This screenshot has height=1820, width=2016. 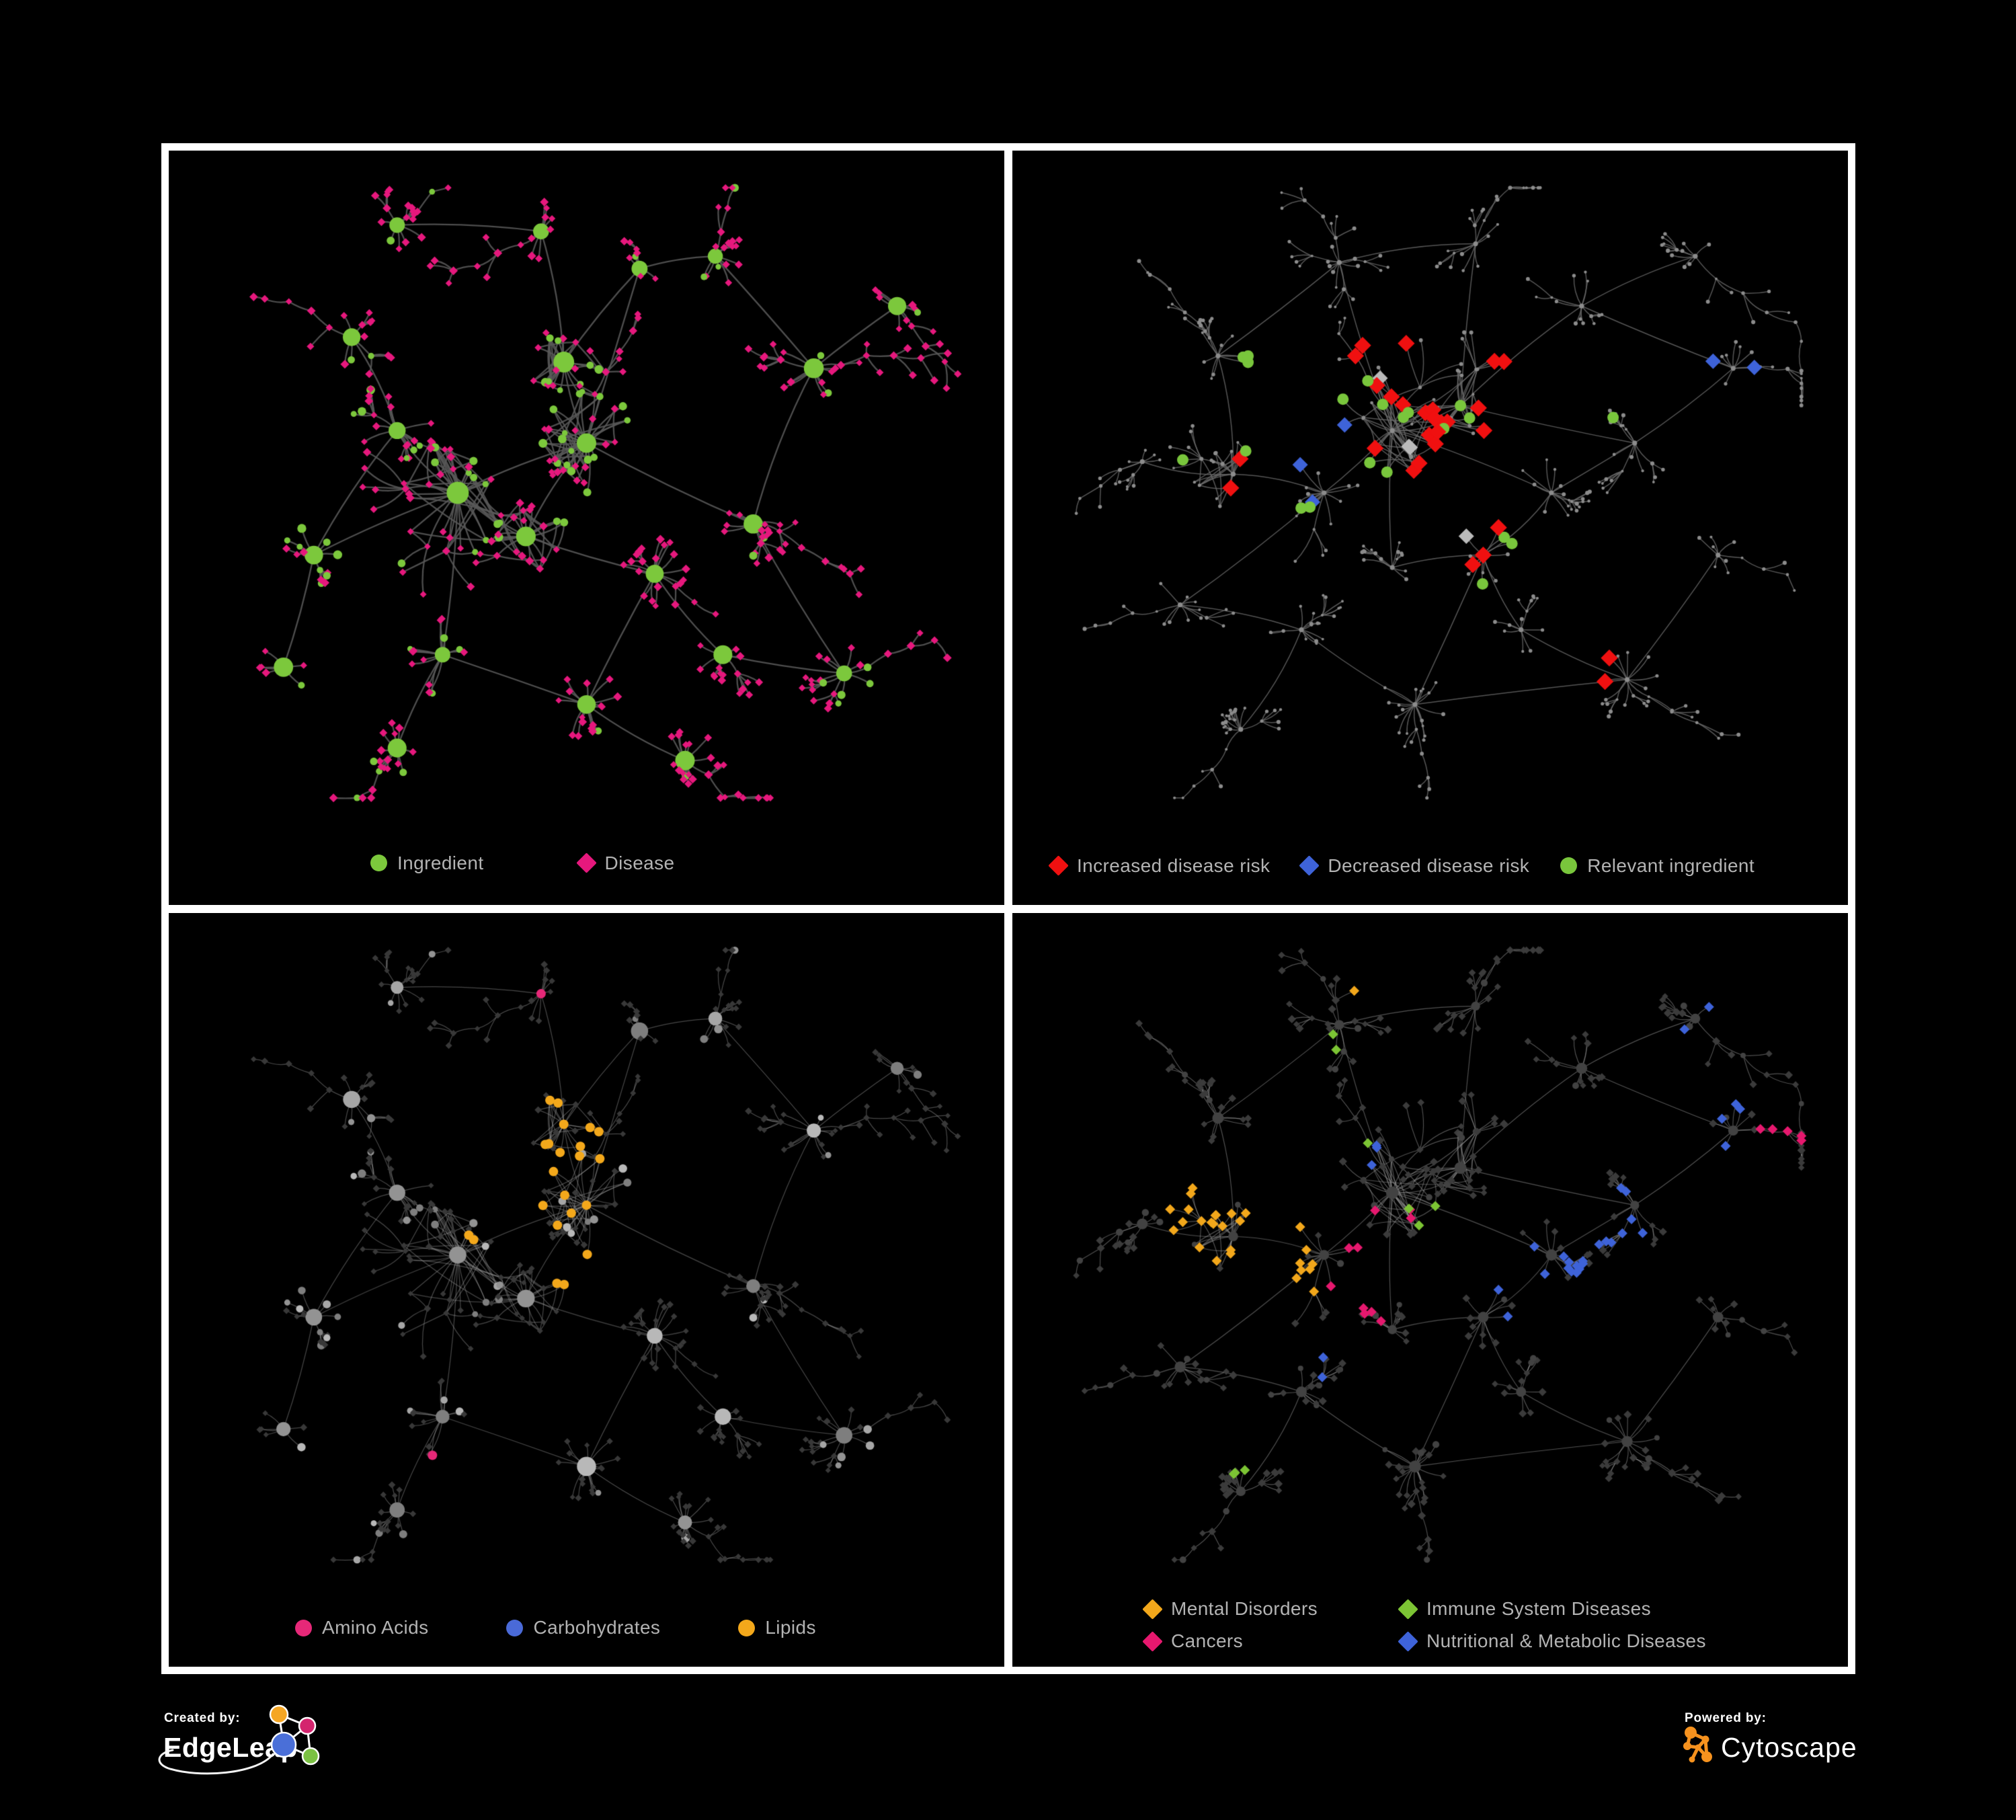 I want to click on legend-item-relevant-ingredient: Relevant ingredient, so click(x=1657, y=866).